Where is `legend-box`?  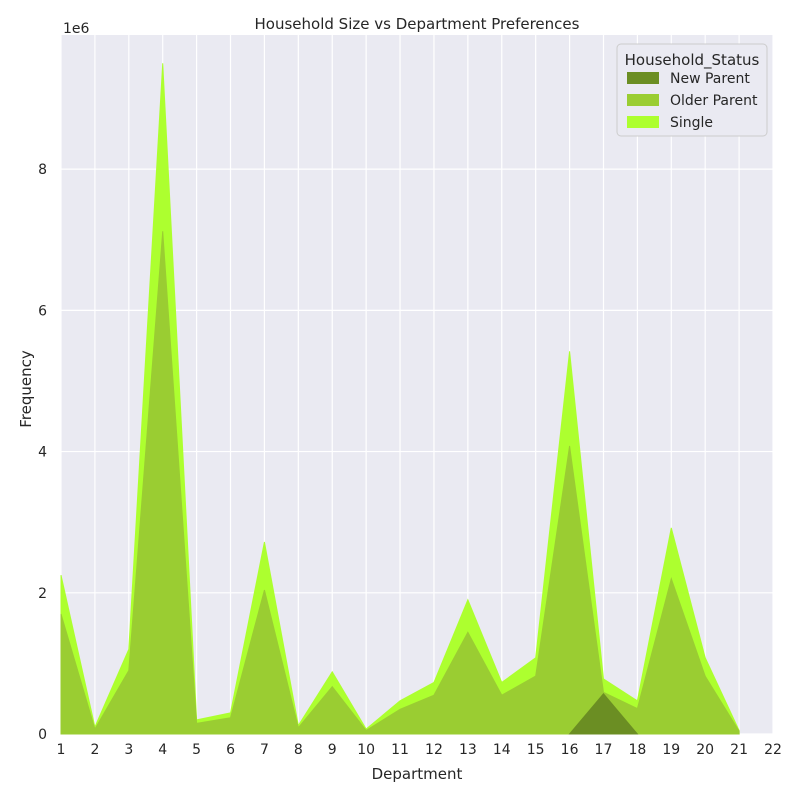
legend-box is located at coordinates (692, 90).